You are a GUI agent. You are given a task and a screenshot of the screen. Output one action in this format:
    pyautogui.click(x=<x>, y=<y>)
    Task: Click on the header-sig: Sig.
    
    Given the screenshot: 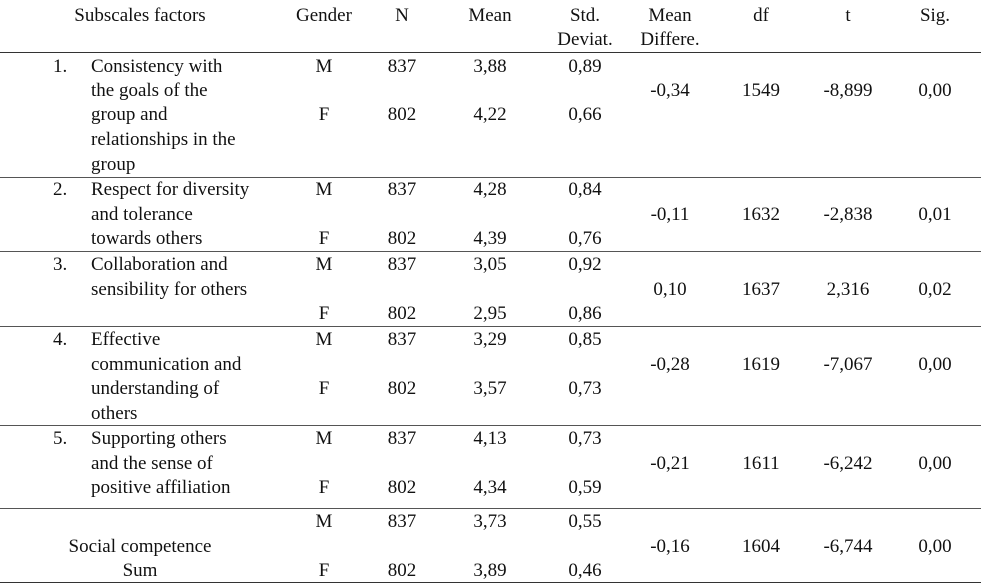 What is the action you would take?
    pyautogui.click(x=935, y=15)
    